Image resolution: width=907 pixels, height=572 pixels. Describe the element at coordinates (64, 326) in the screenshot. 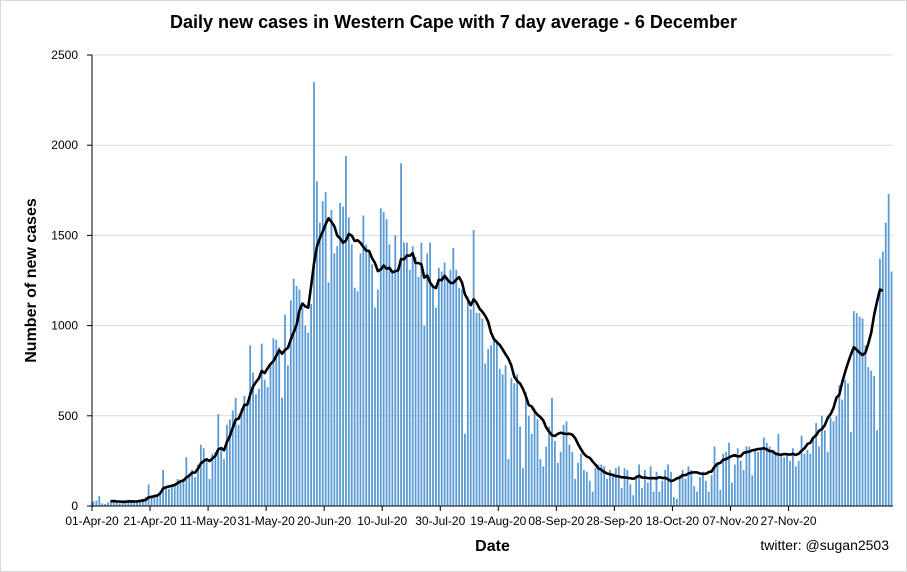

I see `y-tick-label: 1000` at that location.